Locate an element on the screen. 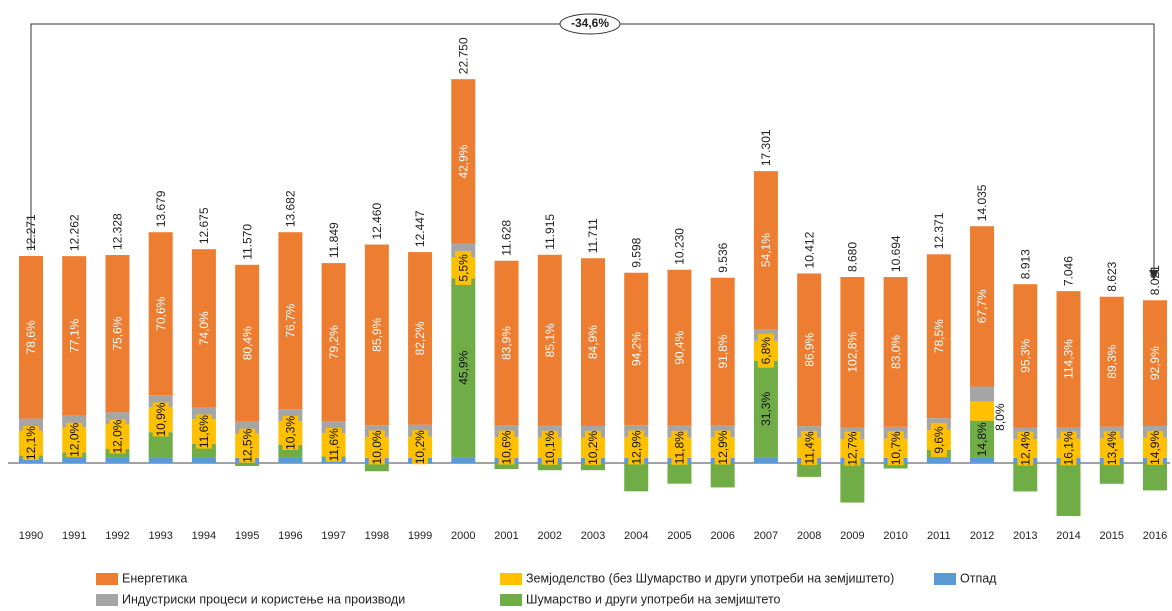  total-label: 14.035 is located at coordinates (982, 202).